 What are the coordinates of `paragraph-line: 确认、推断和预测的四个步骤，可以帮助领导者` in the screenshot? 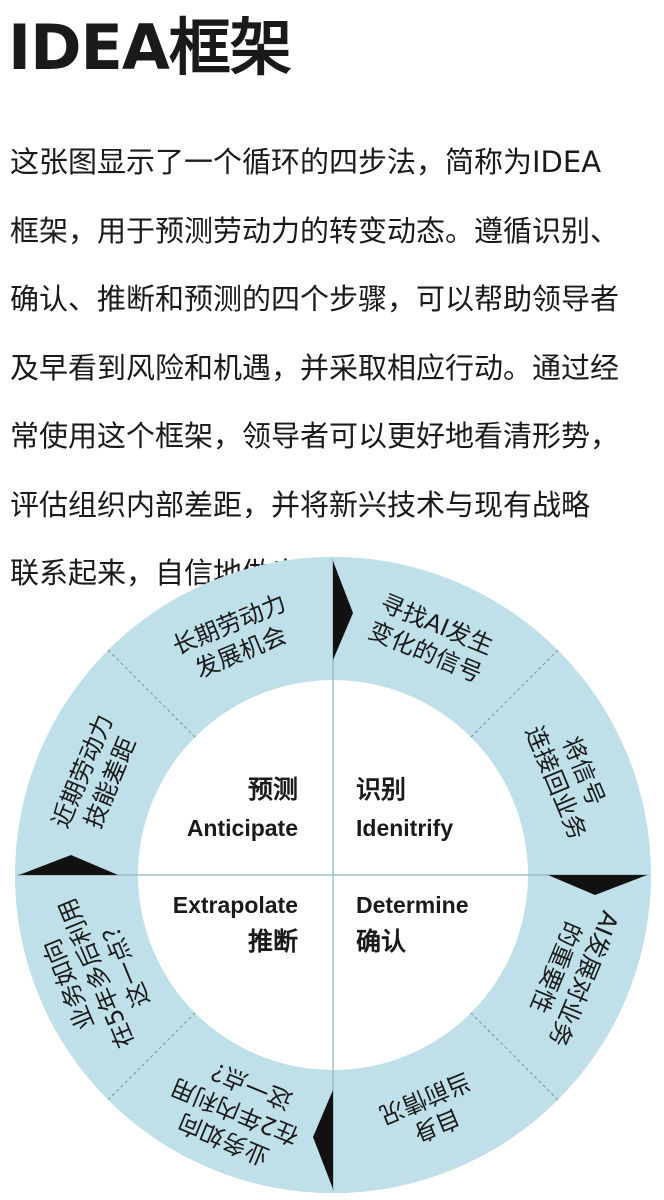 It's located at (315, 299).